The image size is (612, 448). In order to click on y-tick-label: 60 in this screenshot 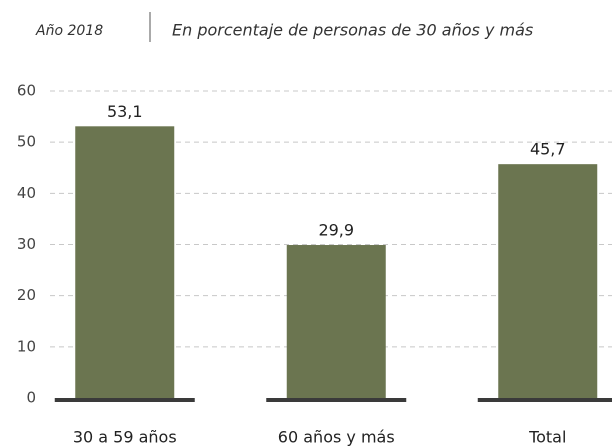, I will do `click(26, 91)`.